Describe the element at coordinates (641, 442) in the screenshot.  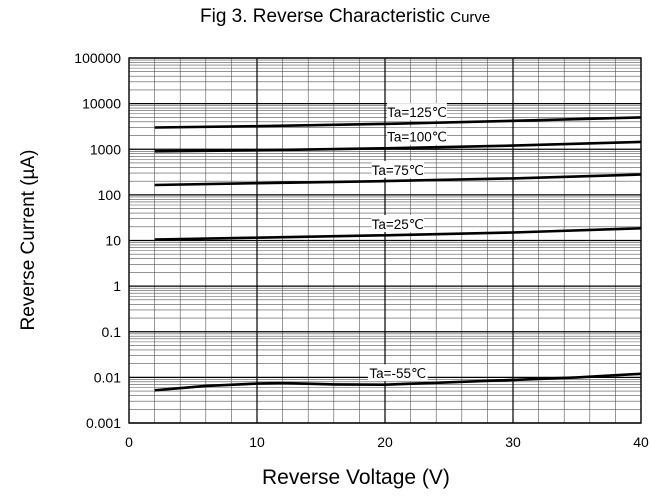
I see `x-tick-label: 40` at that location.